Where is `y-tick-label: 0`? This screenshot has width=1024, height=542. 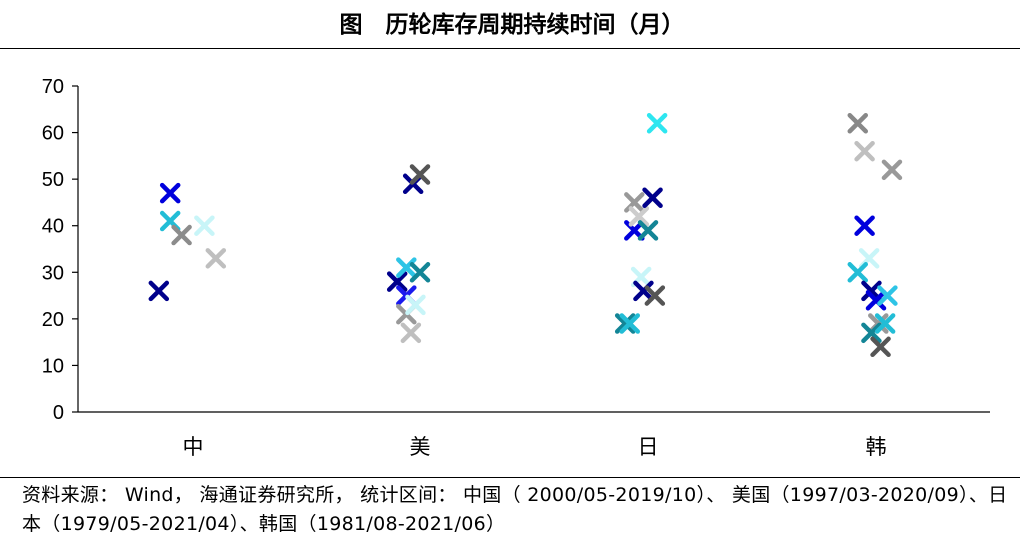
y-tick-label: 0 is located at coordinates (58, 413).